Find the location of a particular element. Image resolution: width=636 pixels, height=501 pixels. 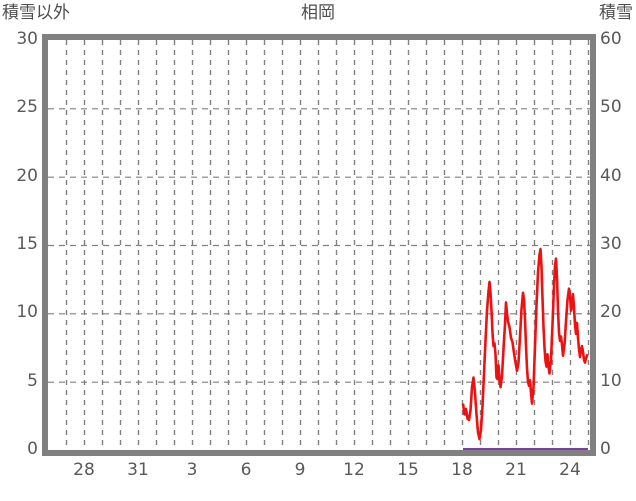

x-tick-6: 15 is located at coordinates (408, 470).